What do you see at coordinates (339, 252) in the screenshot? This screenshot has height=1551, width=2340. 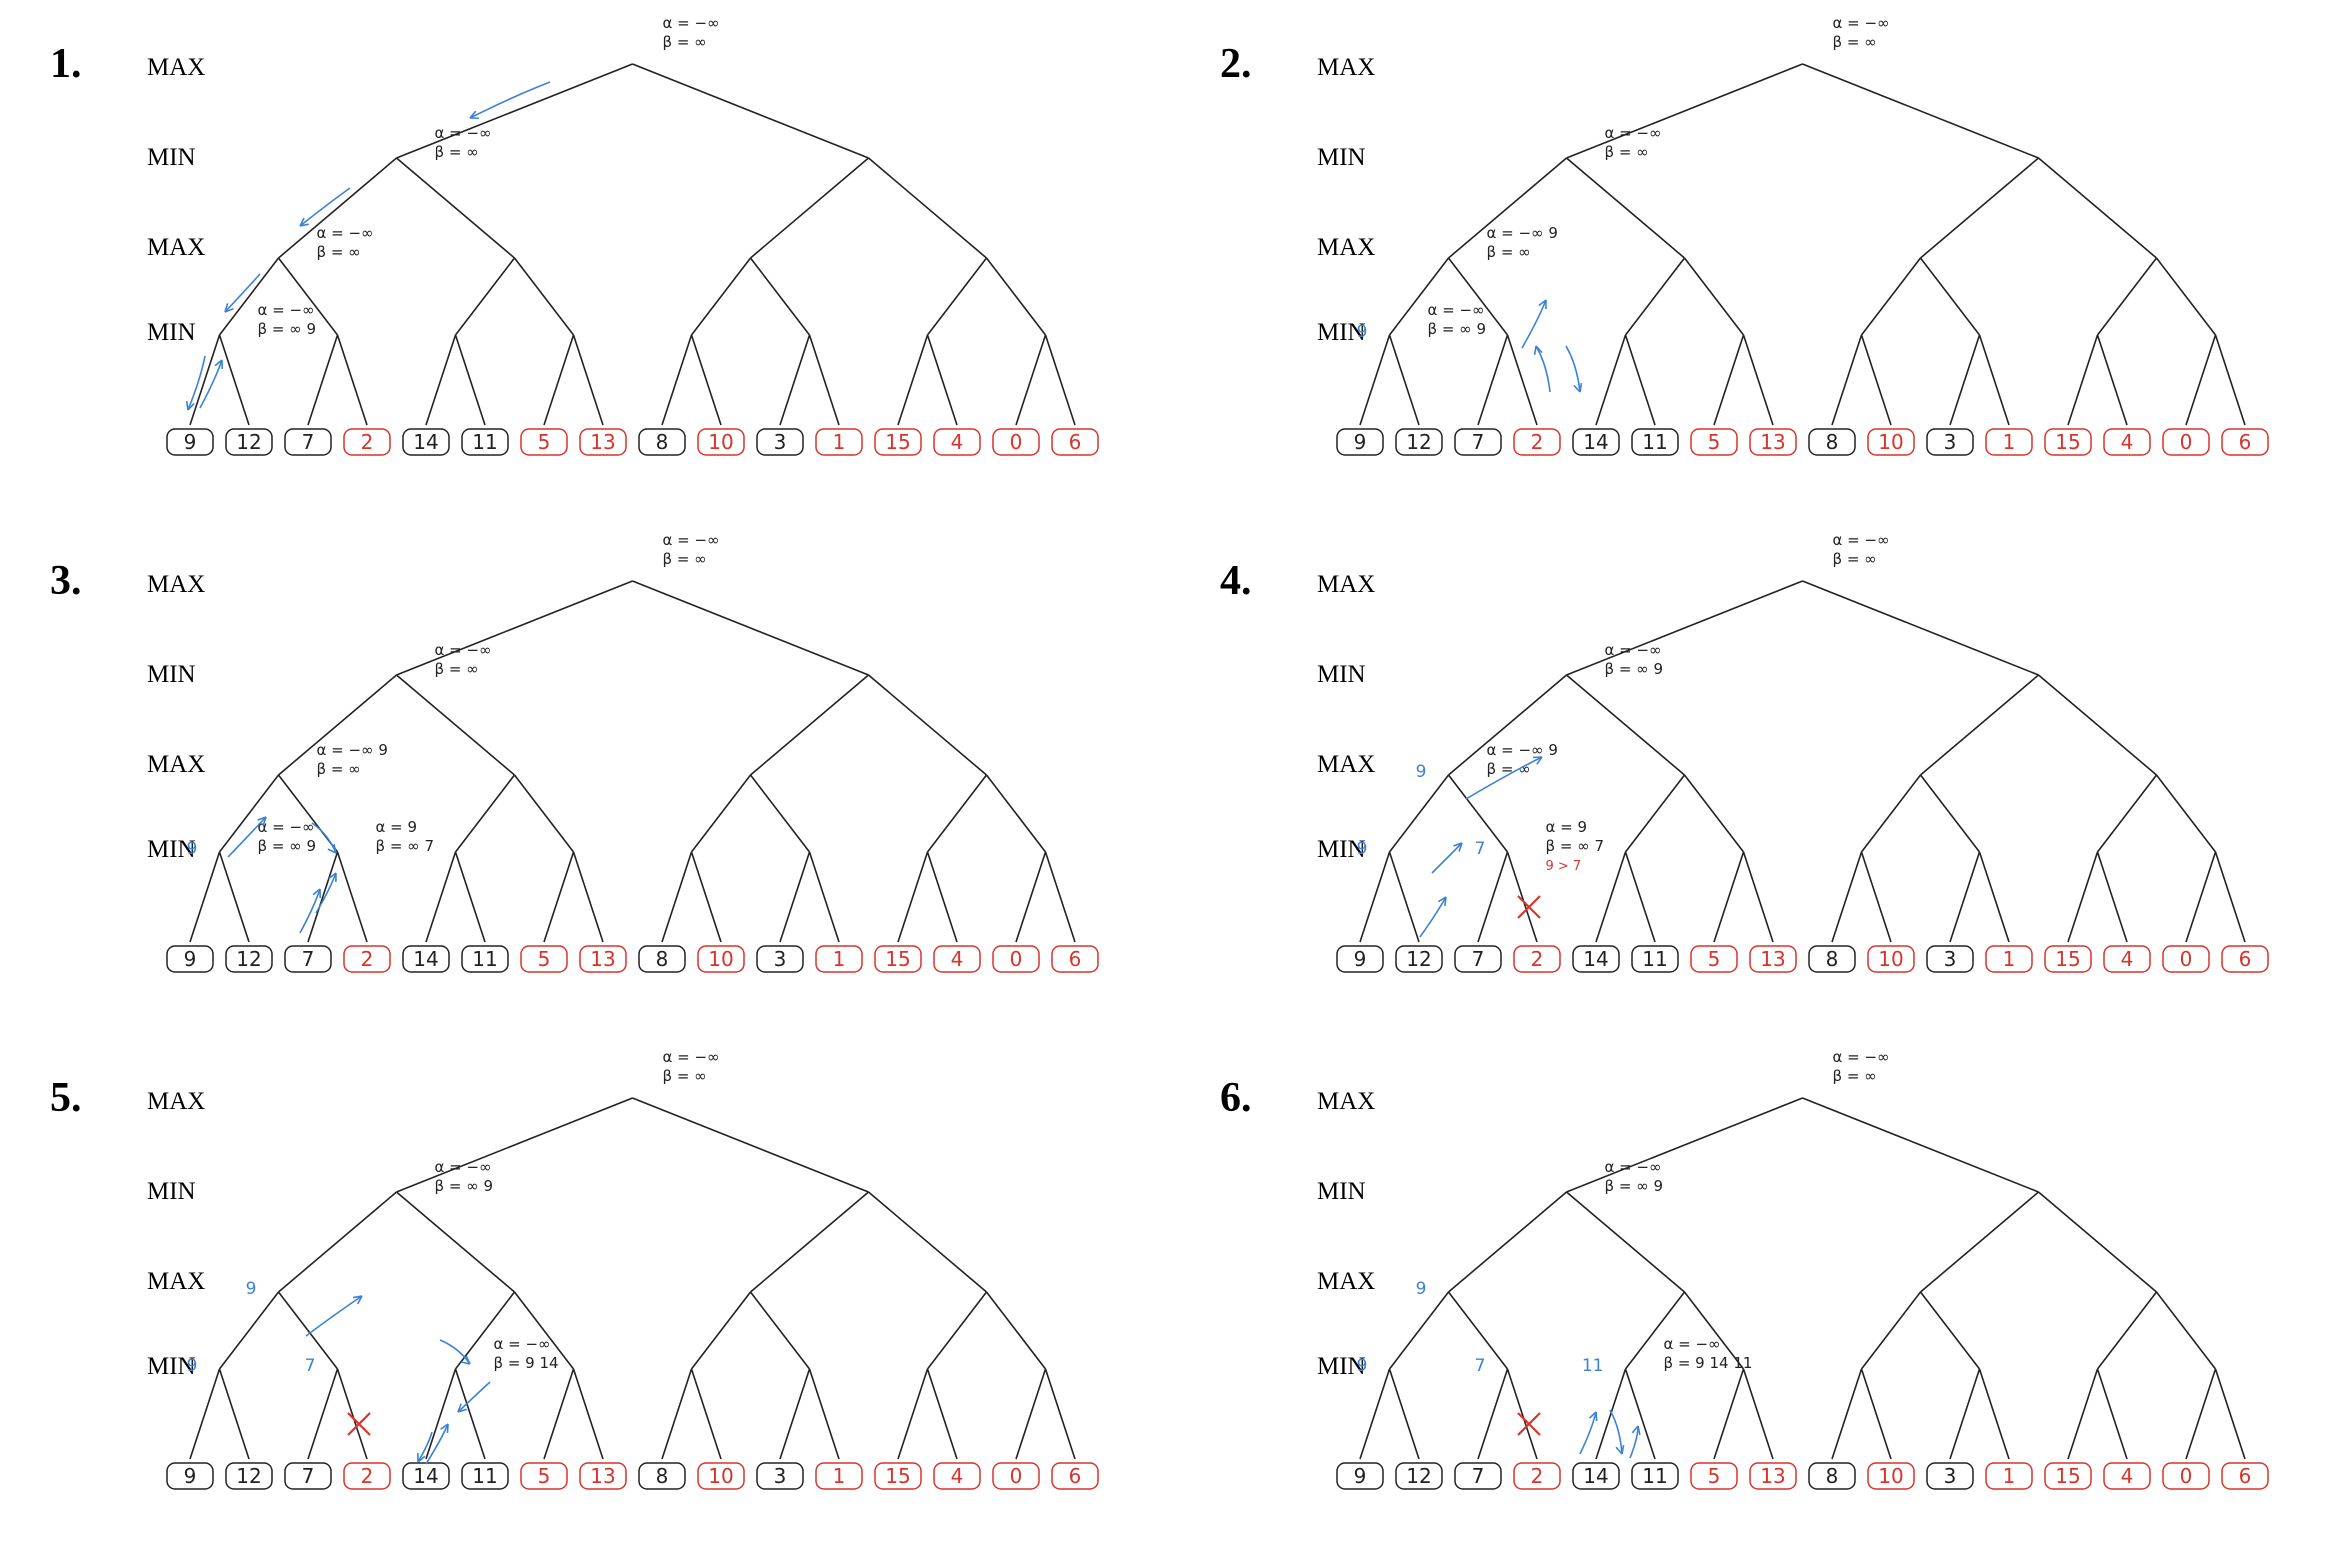 I see `bound-line: β = ∞` at bounding box center [339, 252].